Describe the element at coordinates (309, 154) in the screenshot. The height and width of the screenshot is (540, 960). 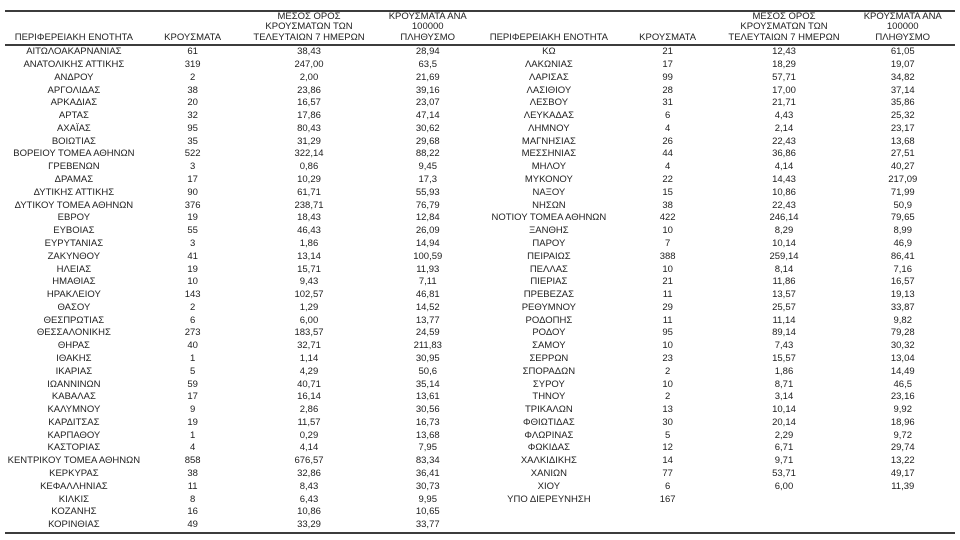
I see `avg7-value: 322,14` at that location.